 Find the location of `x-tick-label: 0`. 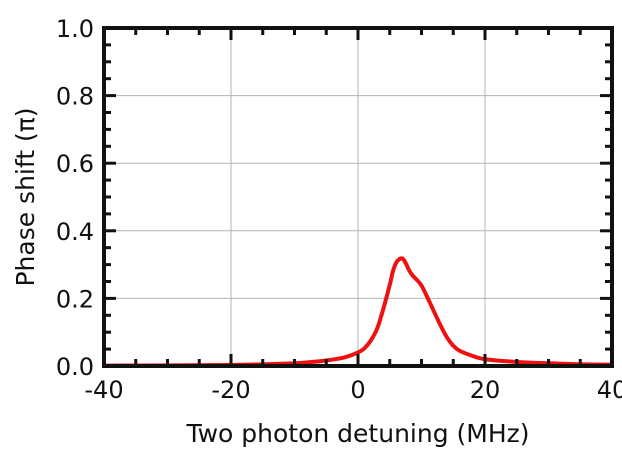

x-tick-label: 0 is located at coordinates (357, 390).